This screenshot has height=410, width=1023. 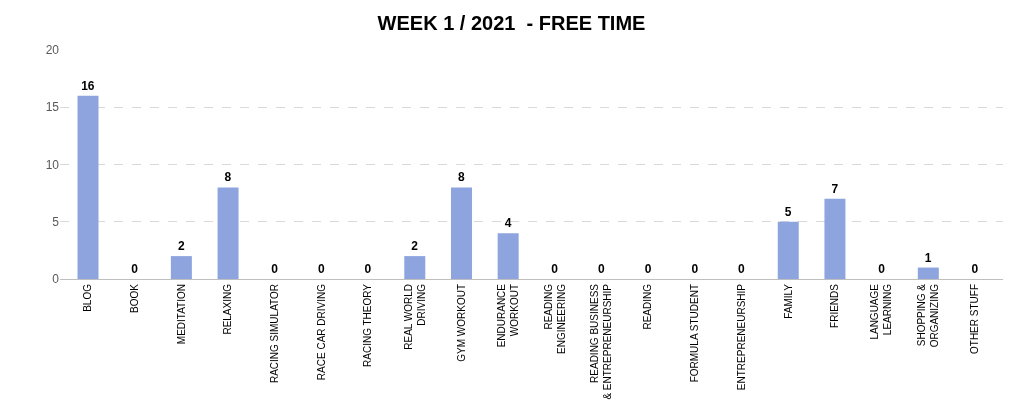 What do you see at coordinates (274, 334) in the screenshot?
I see `x-tick-label: RACING SIMULATOR` at bounding box center [274, 334].